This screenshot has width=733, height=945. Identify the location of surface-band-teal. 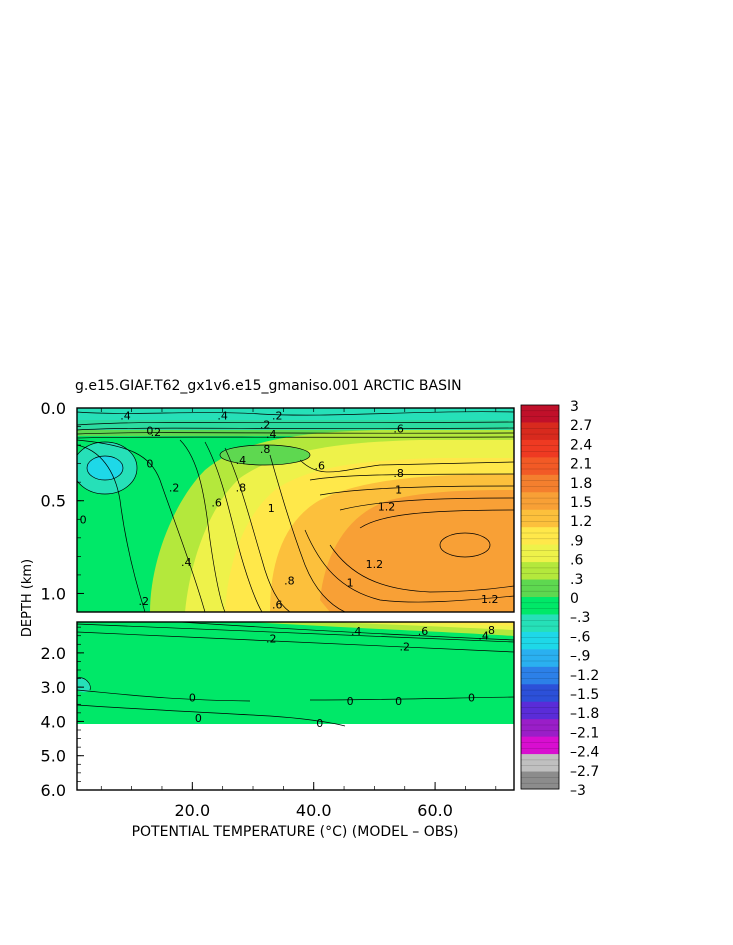
(295, 425).